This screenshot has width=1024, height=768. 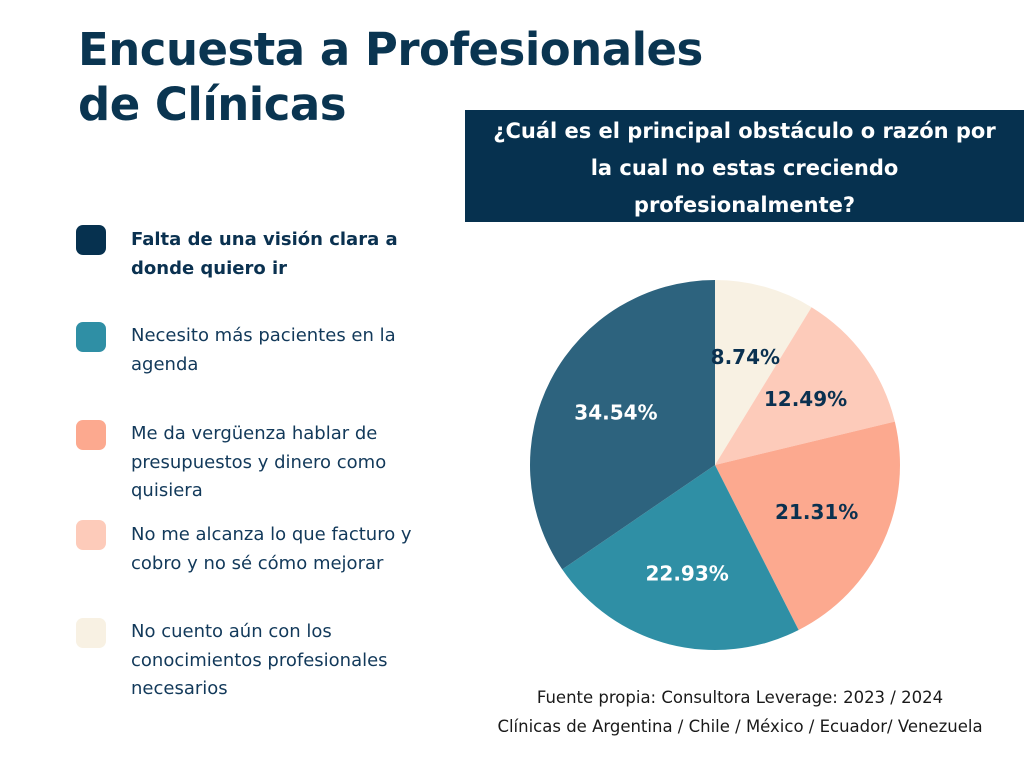 I want to click on pie-label-facturo: 12.49%, so click(x=805, y=399).